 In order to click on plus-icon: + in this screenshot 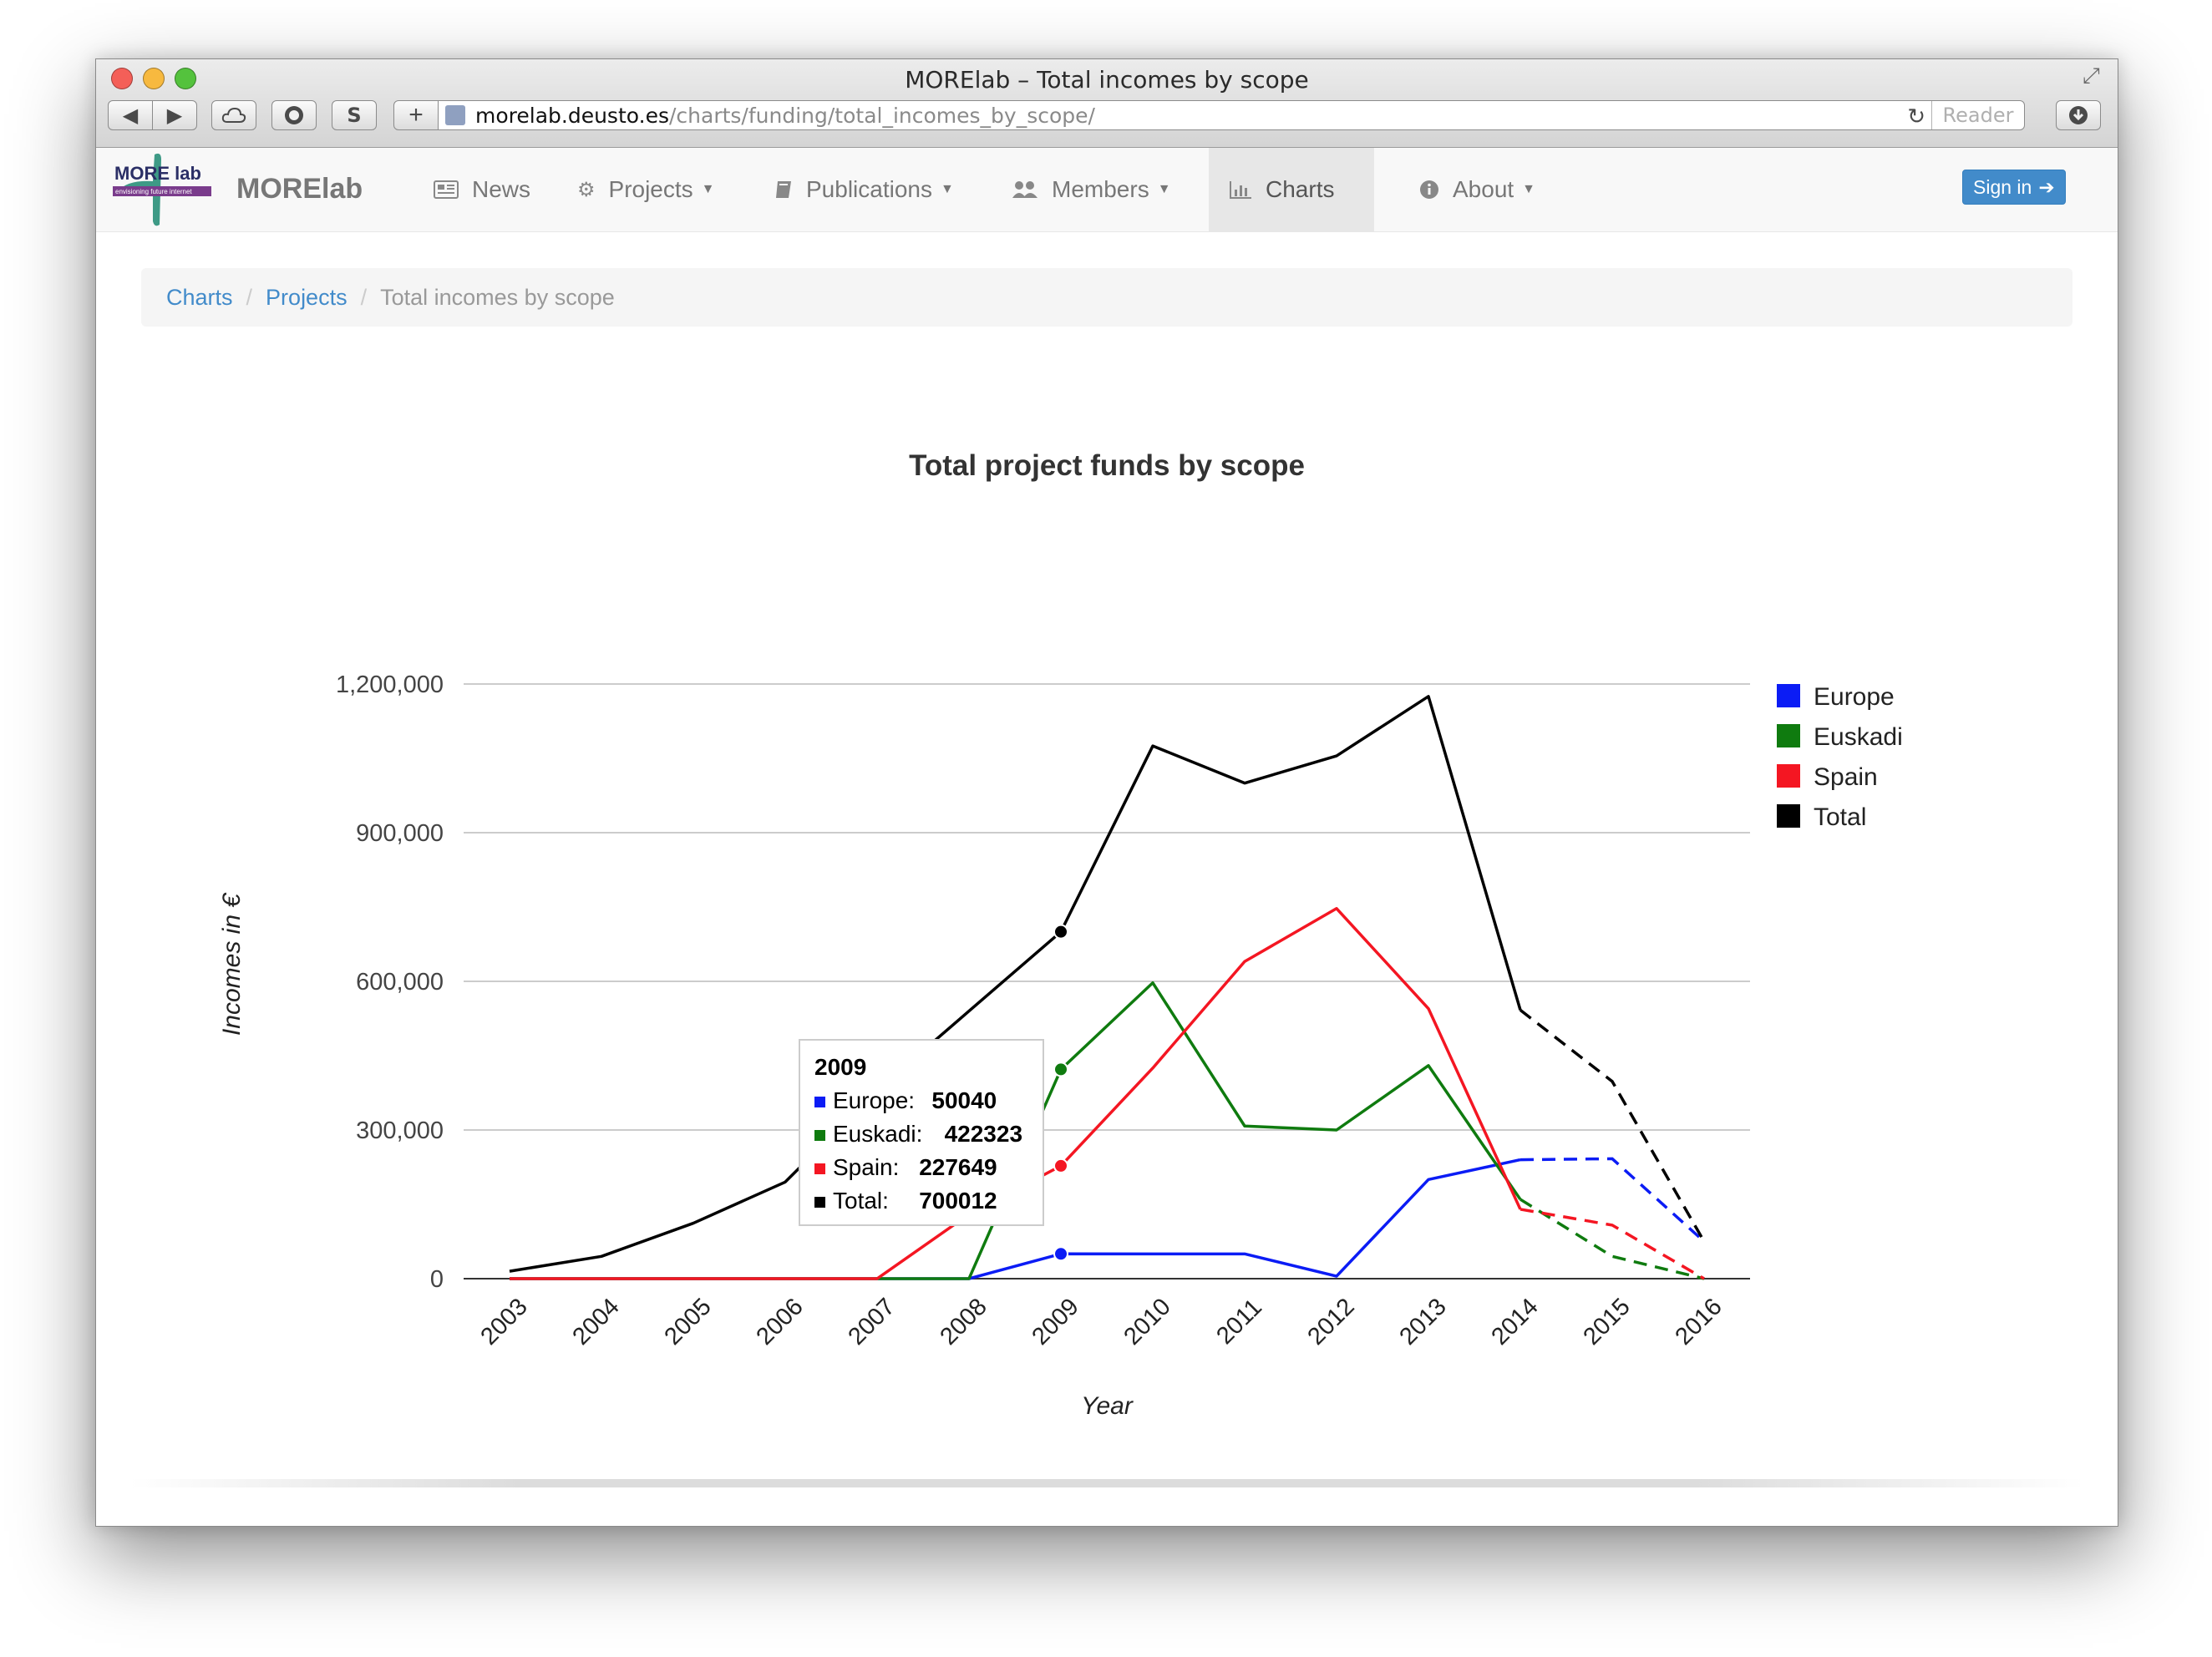, I will do `click(416, 115)`.